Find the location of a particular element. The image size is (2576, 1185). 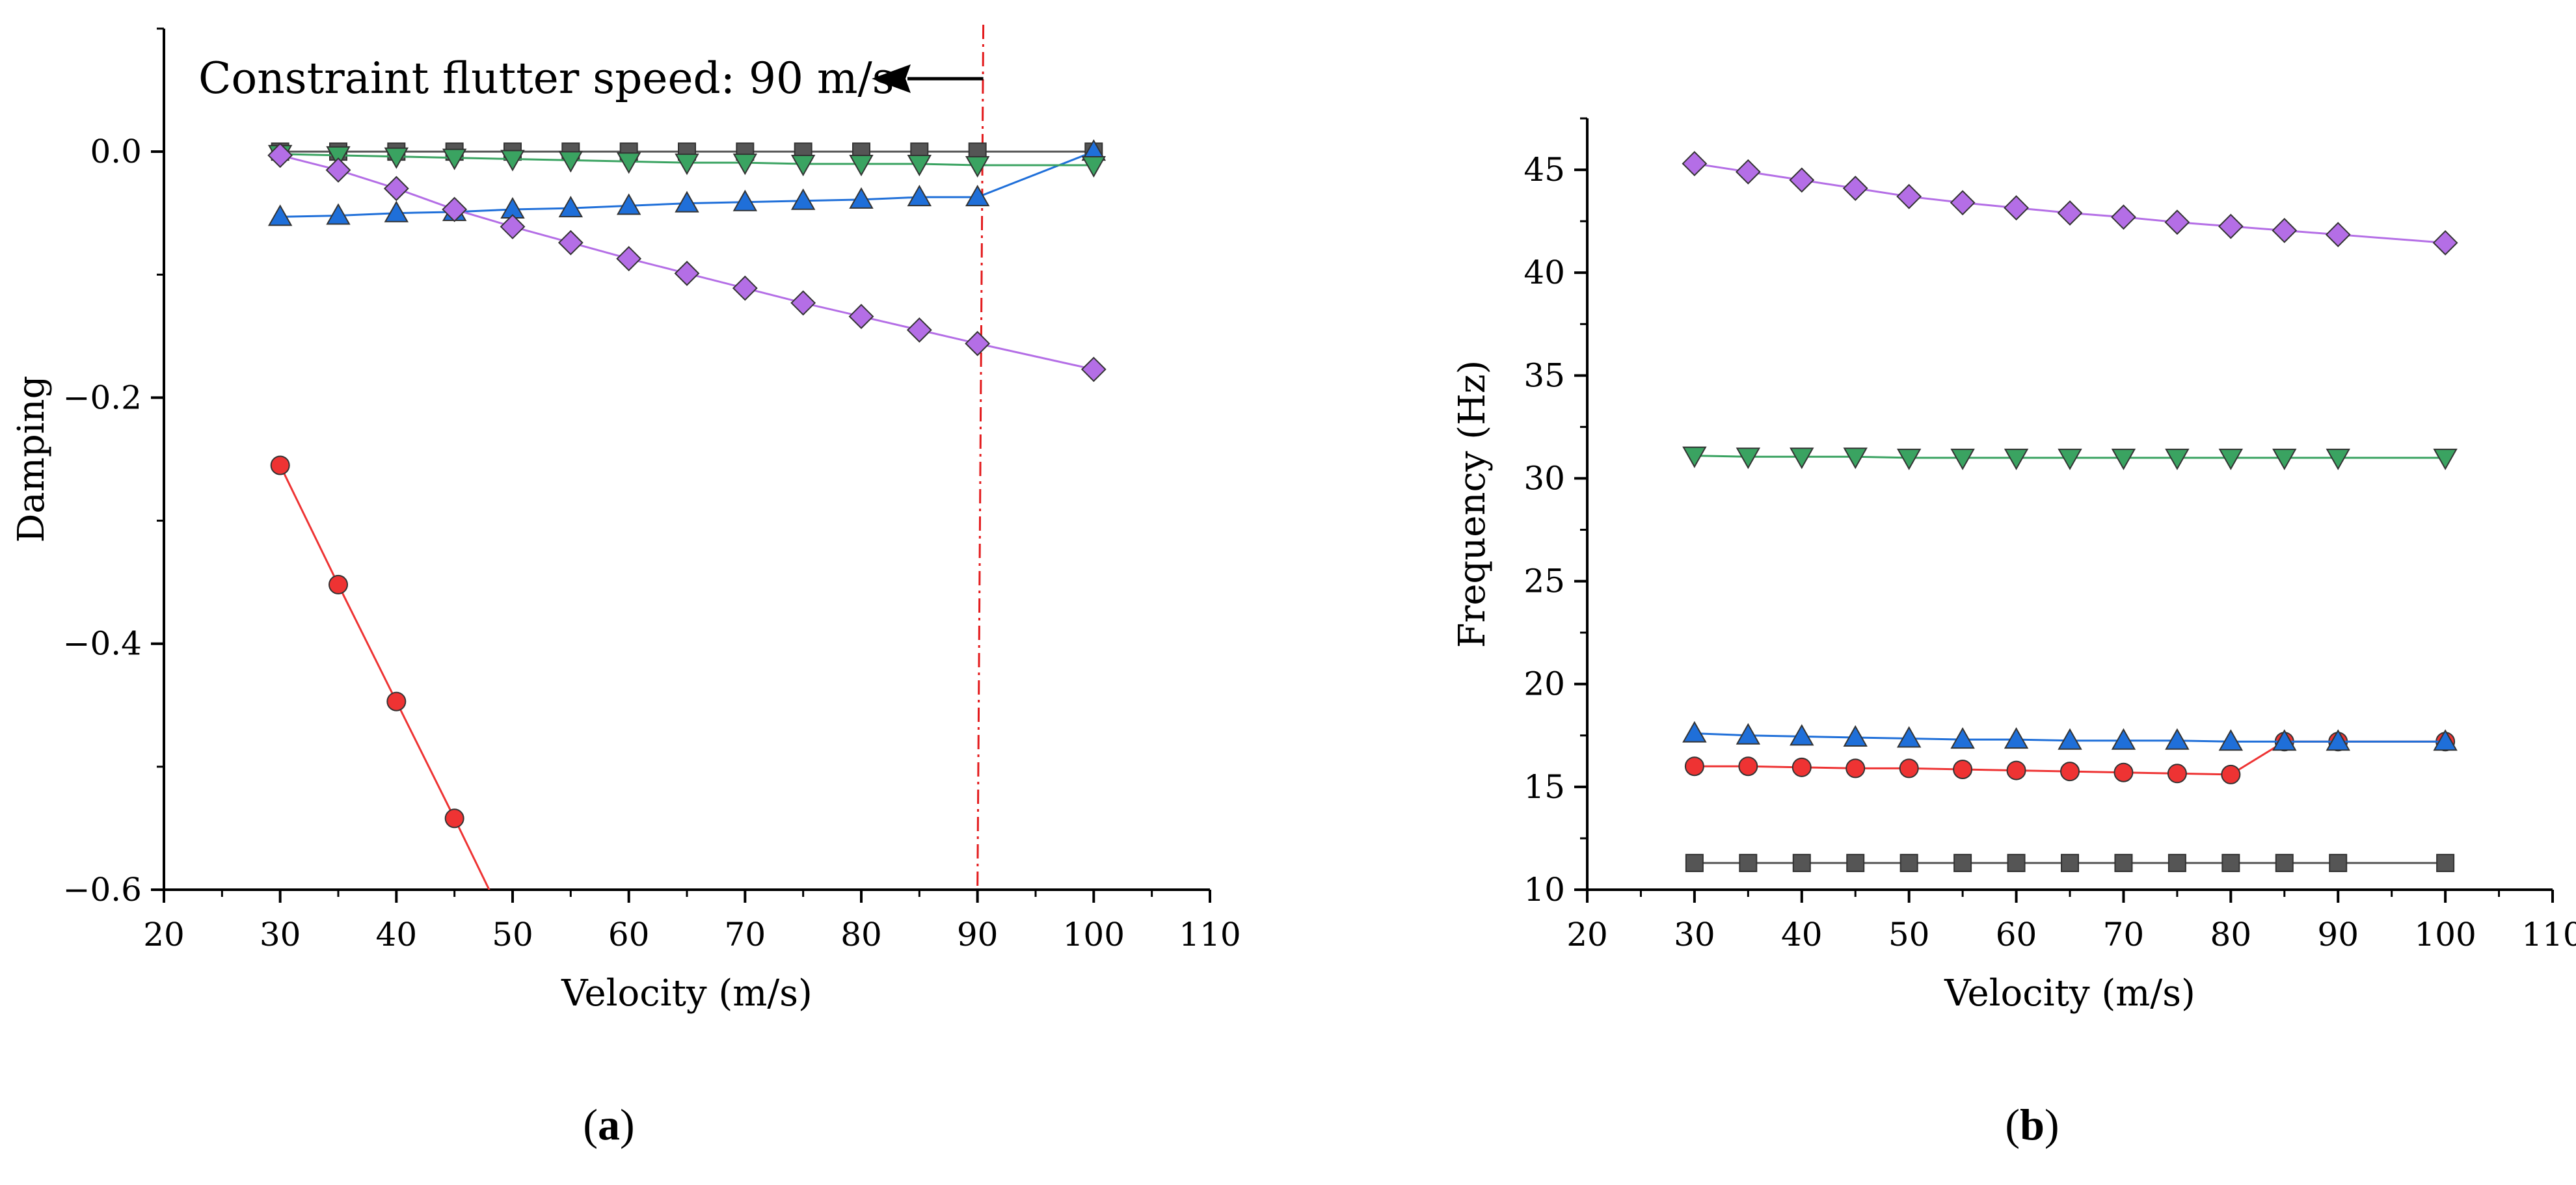

y-tick-label: −0.6 is located at coordinates (102, 890).